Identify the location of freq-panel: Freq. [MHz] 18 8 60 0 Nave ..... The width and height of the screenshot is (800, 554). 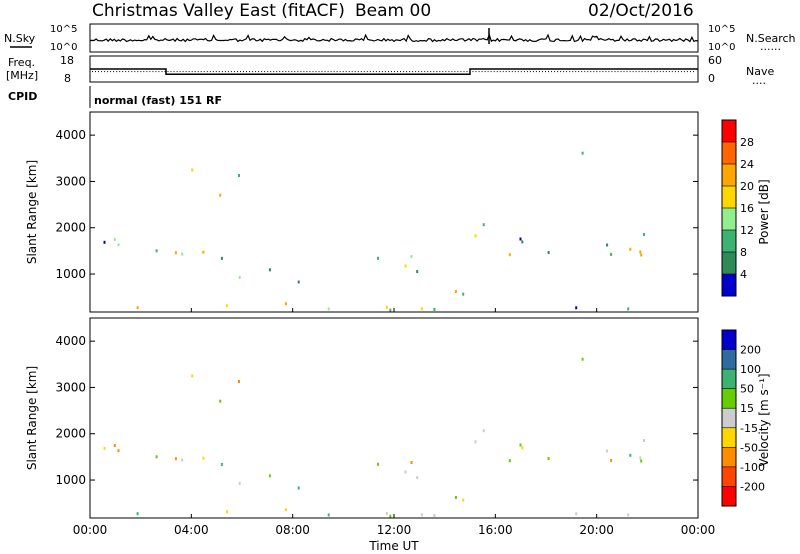
(390, 70).